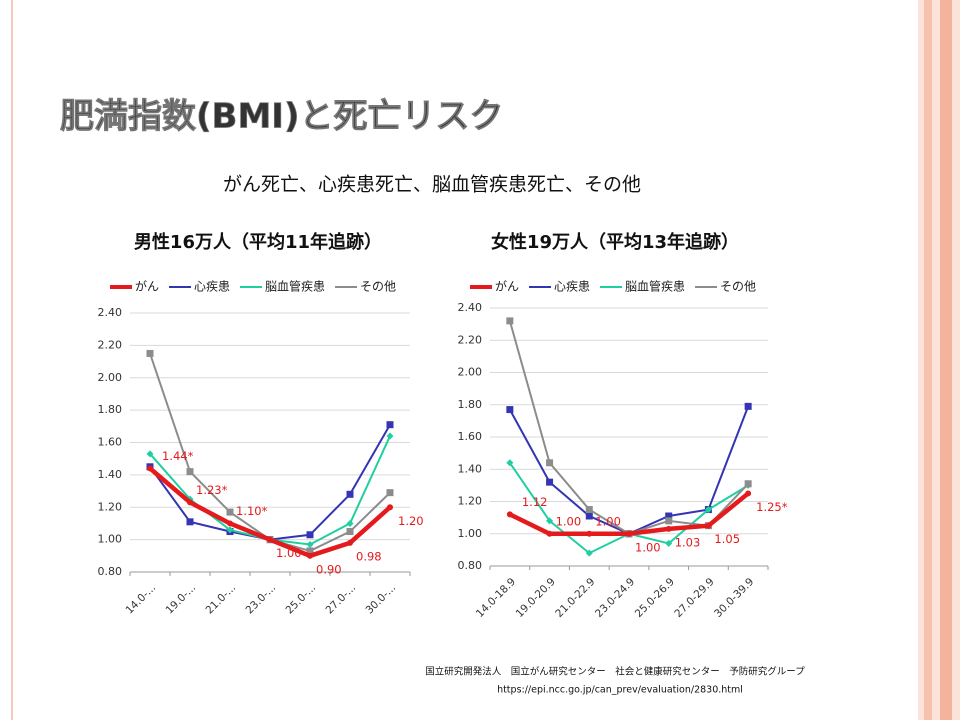  Describe the element at coordinates (727, 539) in the screenshot. I see `data-label: 1.05` at that location.